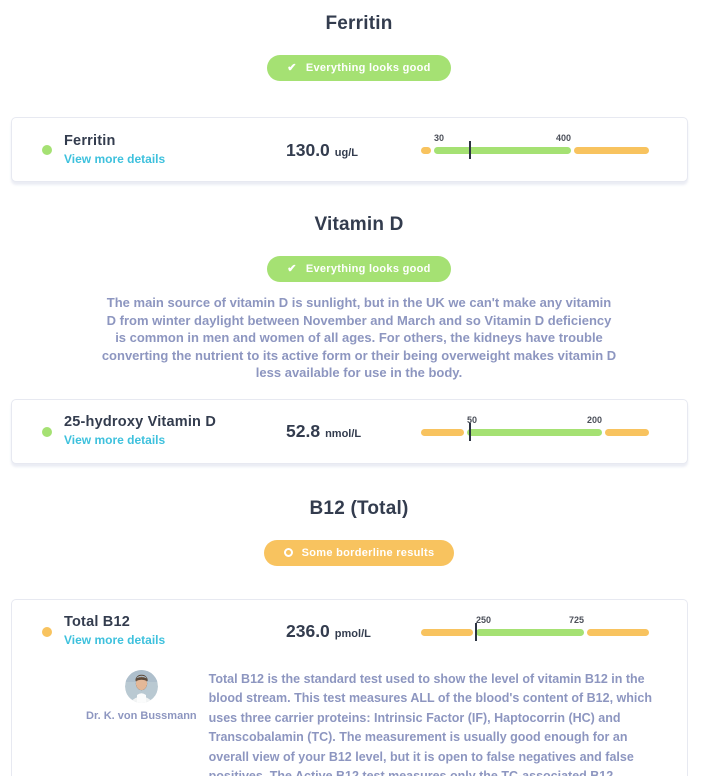  I want to click on test-name: Ferritin, so click(90, 140).